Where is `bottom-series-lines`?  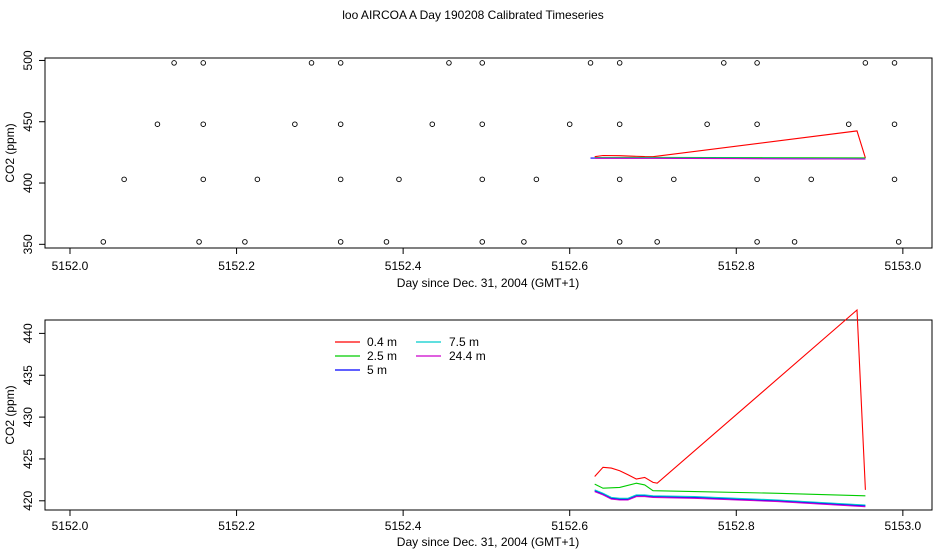 bottom-series-lines is located at coordinates (730, 408).